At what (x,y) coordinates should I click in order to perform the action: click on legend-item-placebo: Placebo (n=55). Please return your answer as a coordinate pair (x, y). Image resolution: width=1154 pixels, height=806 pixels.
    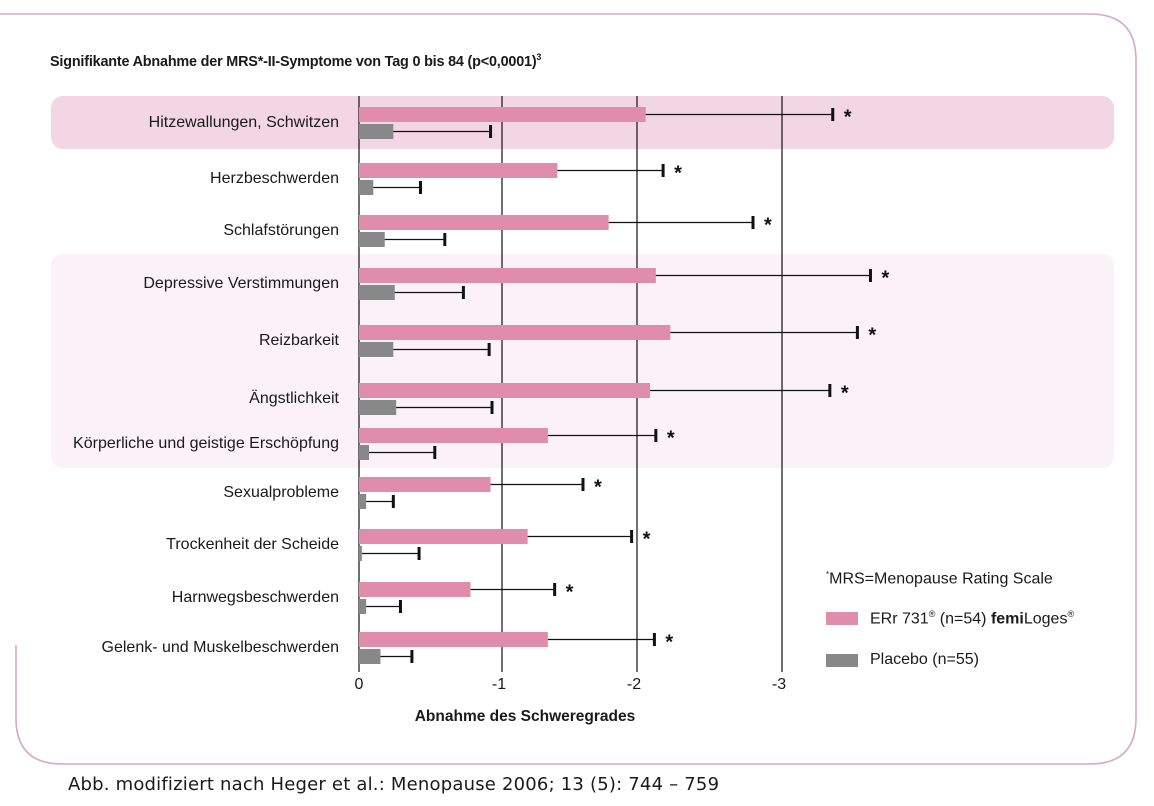
    Looking at the image, I should click on (950, 660).